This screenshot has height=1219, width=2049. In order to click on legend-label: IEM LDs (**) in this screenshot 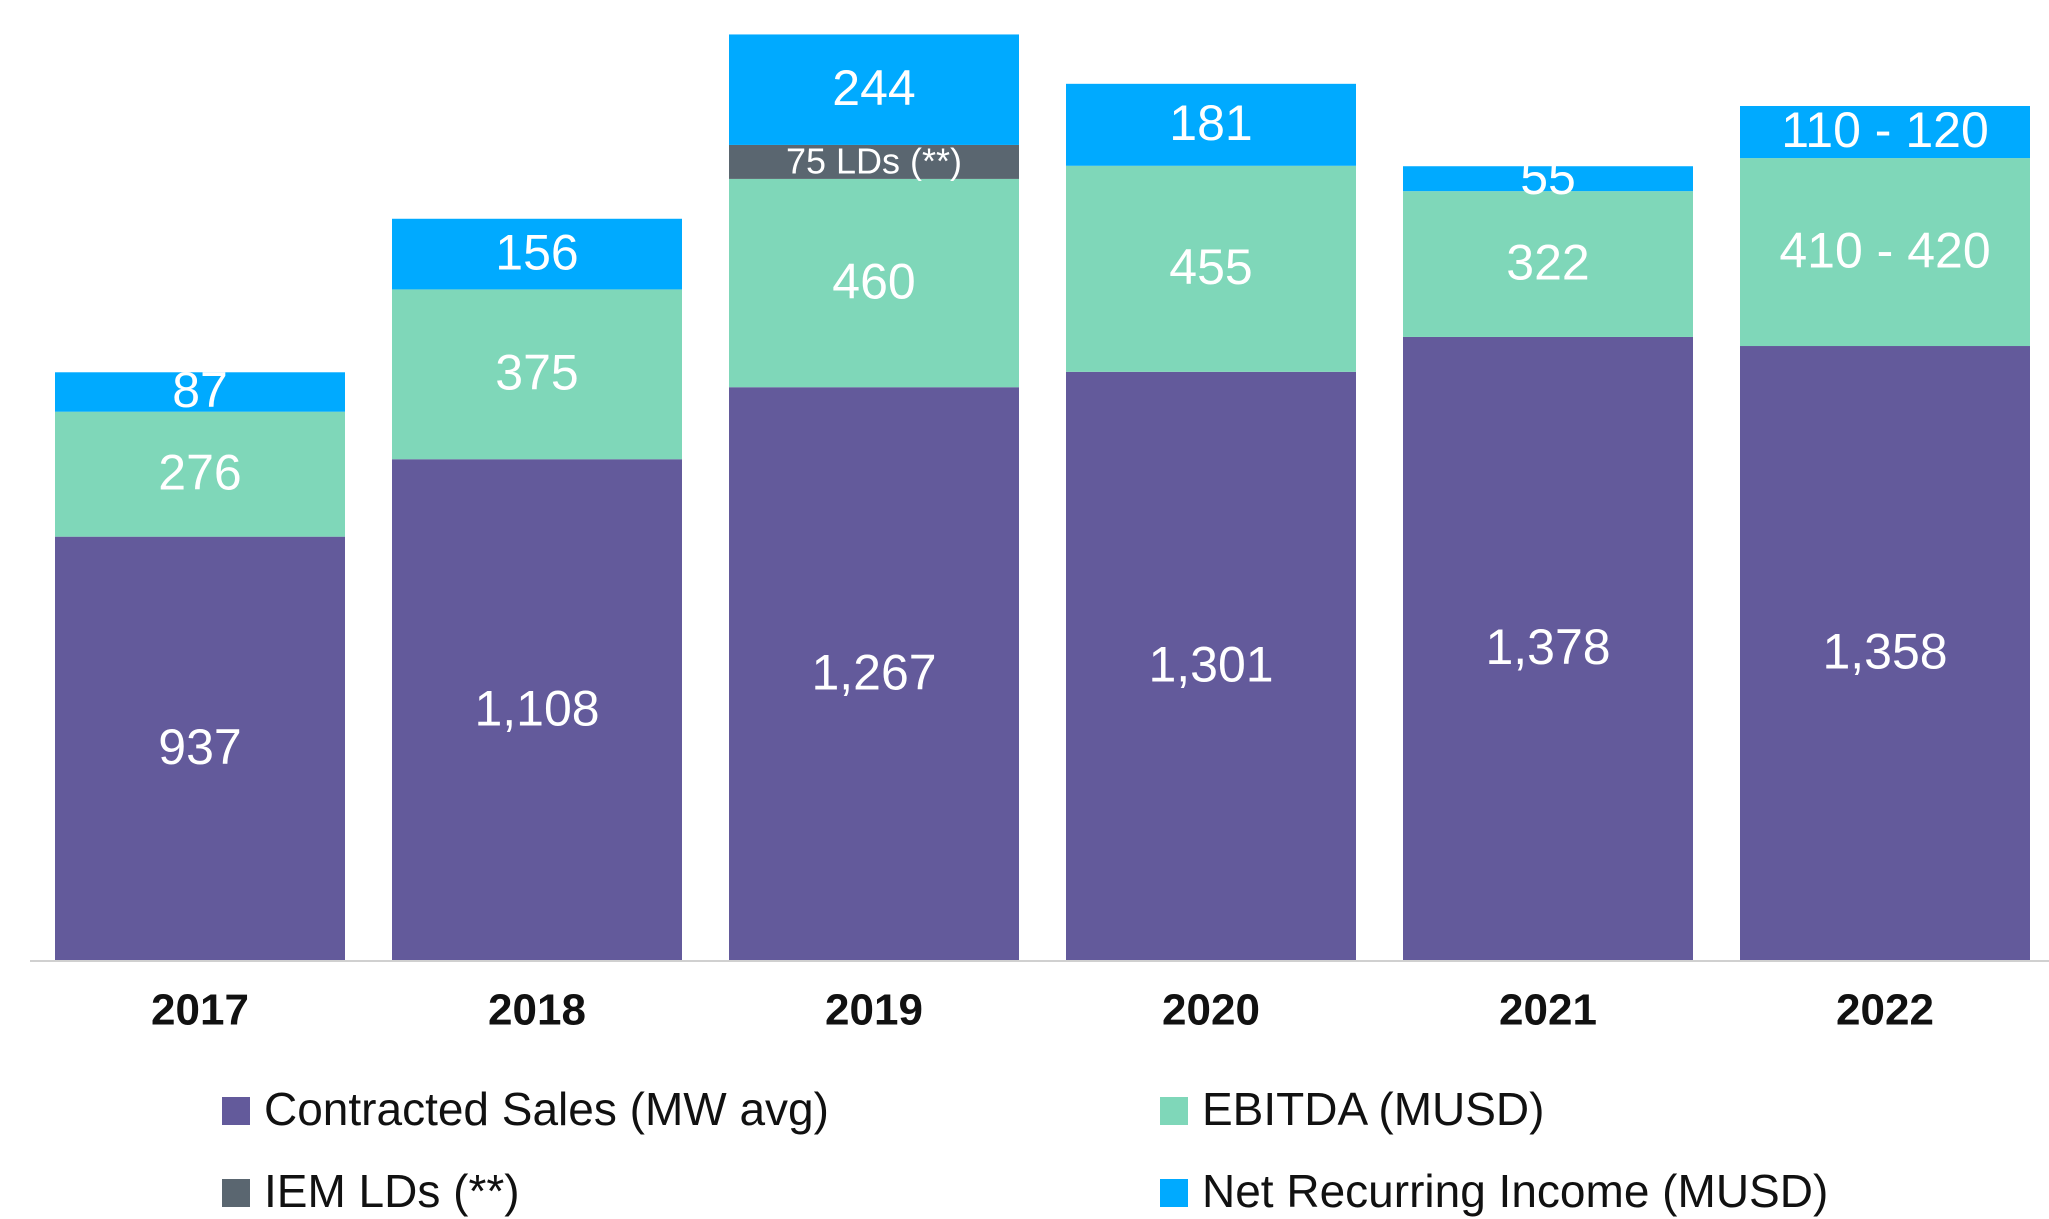, I will do `click(392, 1191)`.